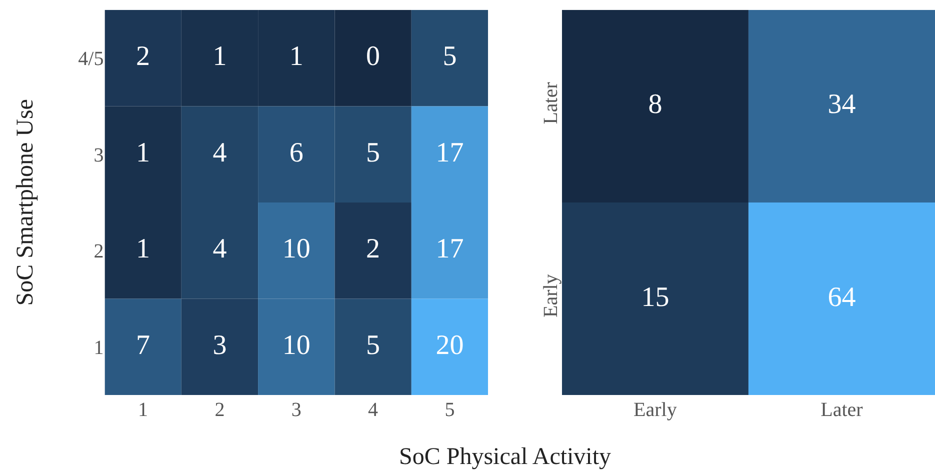 The image size is (935, 472). Describe the element at coordinates (99, 347) in the screenshot. I see `y-tick-label: 1` at that location.